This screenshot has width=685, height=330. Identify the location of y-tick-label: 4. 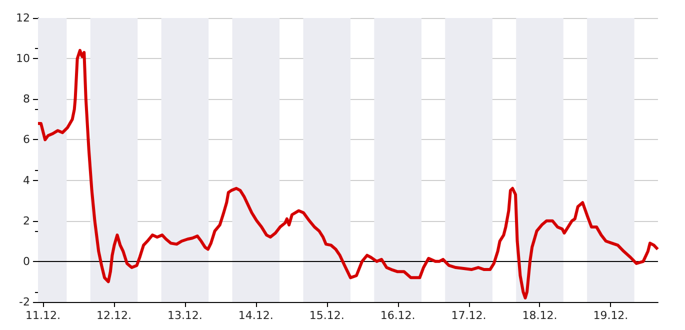
(26, 180).